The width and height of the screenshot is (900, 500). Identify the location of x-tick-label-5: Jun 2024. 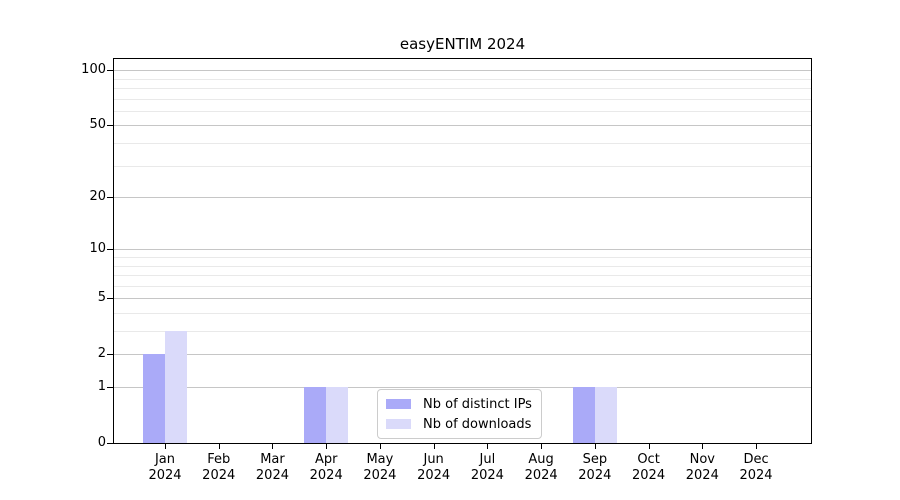
(434, 467).